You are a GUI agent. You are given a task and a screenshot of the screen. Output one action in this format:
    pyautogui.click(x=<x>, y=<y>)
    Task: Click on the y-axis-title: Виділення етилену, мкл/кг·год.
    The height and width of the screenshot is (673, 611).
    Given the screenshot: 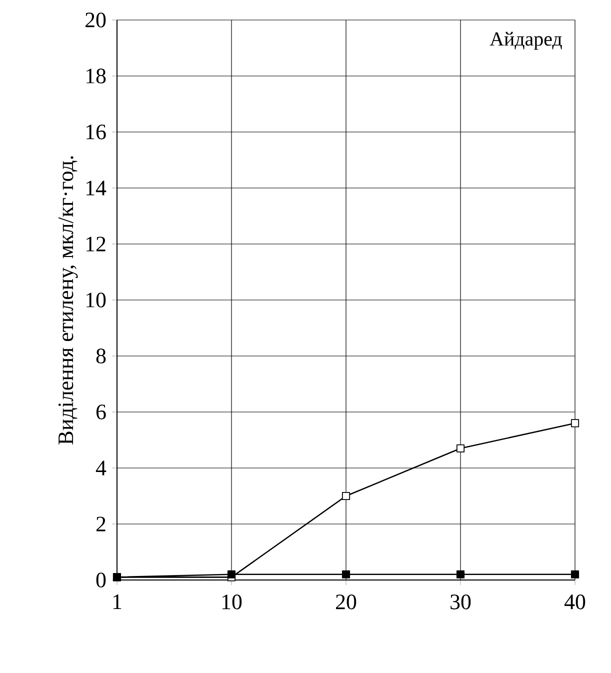 What is the action you would take?
    pyautogui.click(x=68, y=300)
    